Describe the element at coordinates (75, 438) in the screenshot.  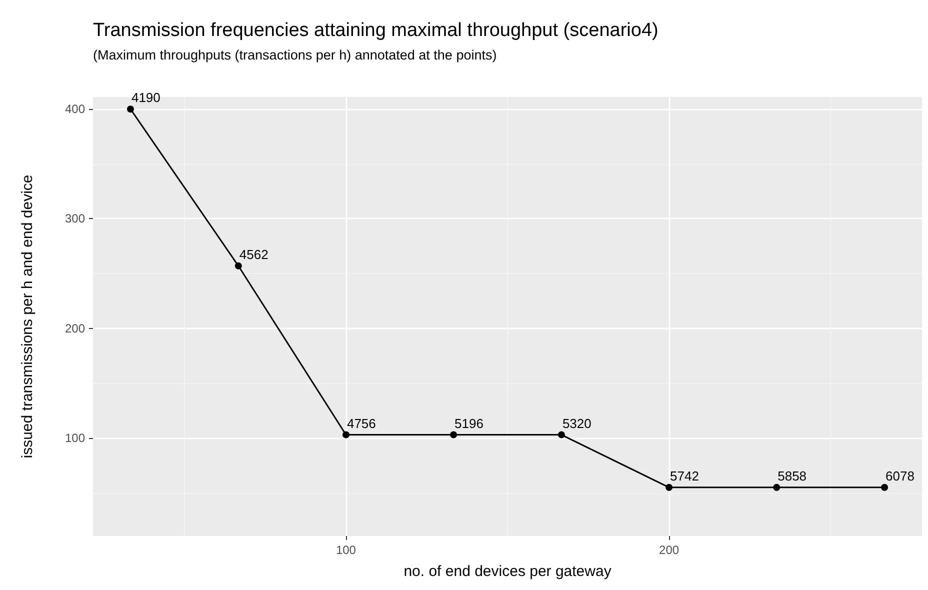
I see `y-tick-label: 100` at that location.